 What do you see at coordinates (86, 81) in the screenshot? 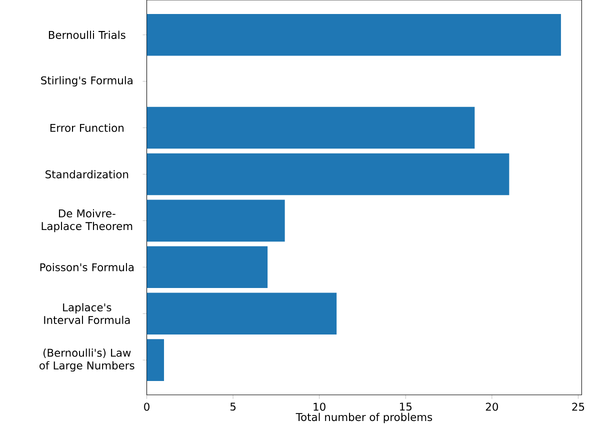
I see `y-tick-label: Stirling's Formula` at bounding box center [86, 81].